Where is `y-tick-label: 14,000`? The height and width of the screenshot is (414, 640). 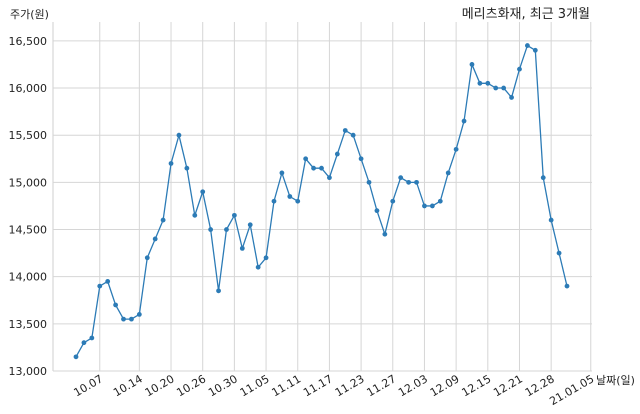
y-tick-label: 14,000 is located at coordinates (28, 277).